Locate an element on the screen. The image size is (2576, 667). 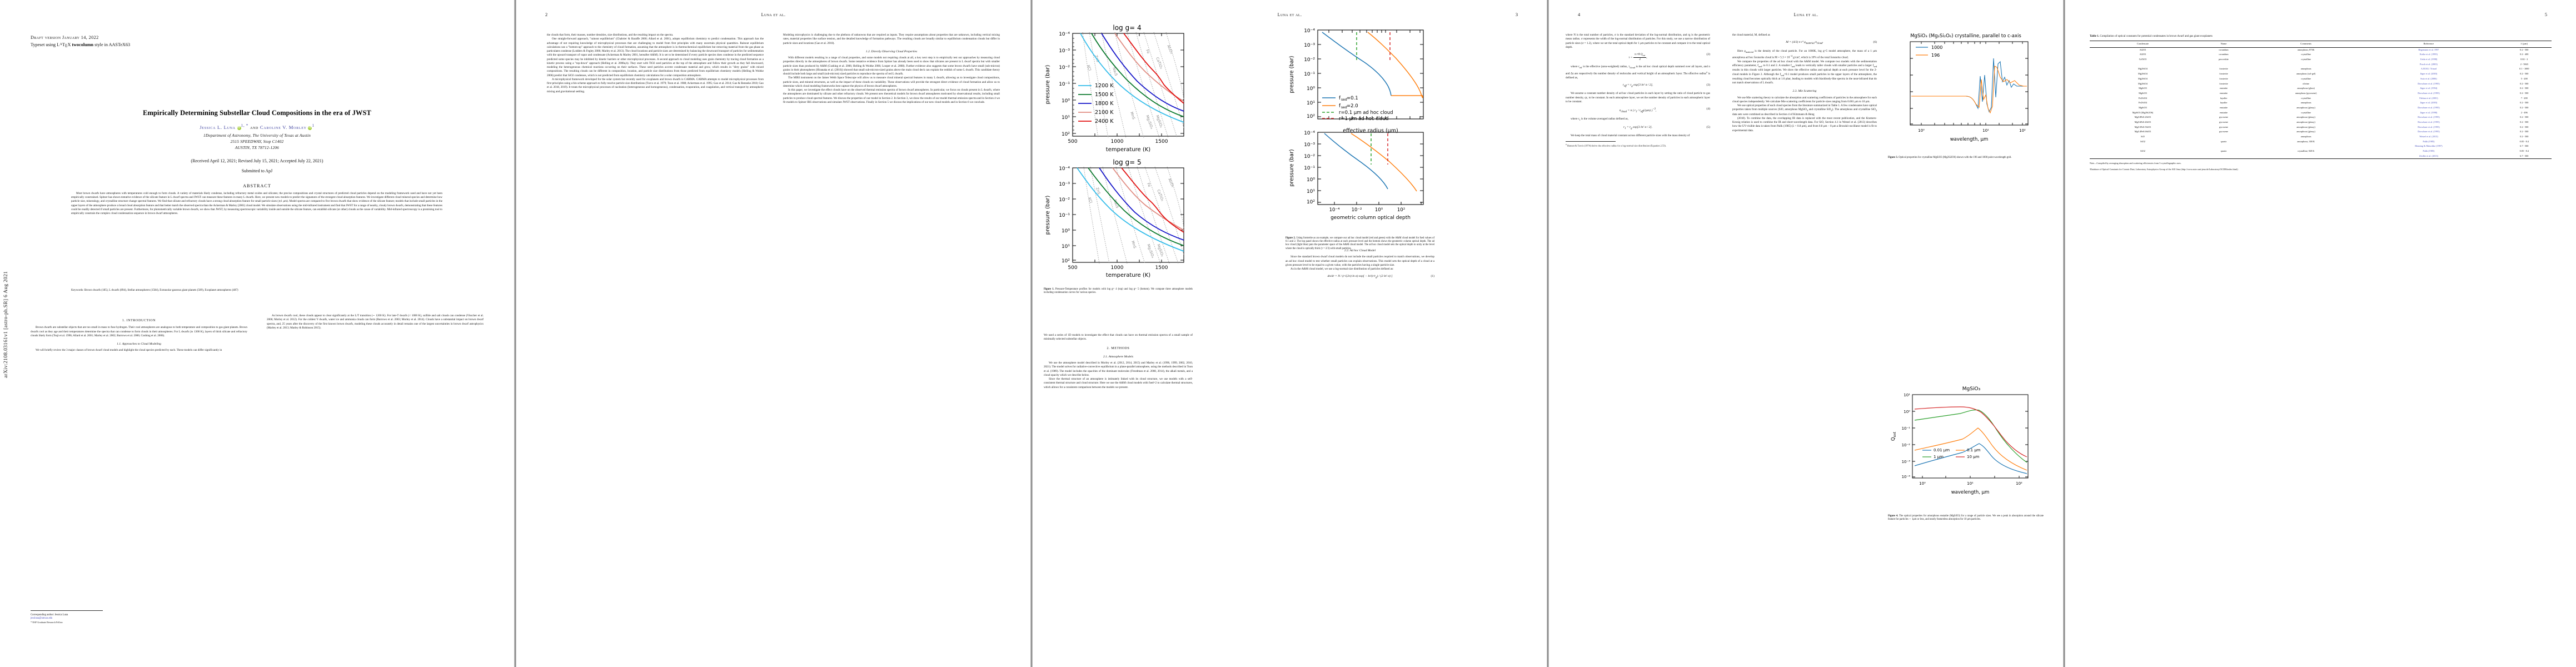
svg-text: 1800 K is located at coordinates (1104, 104).